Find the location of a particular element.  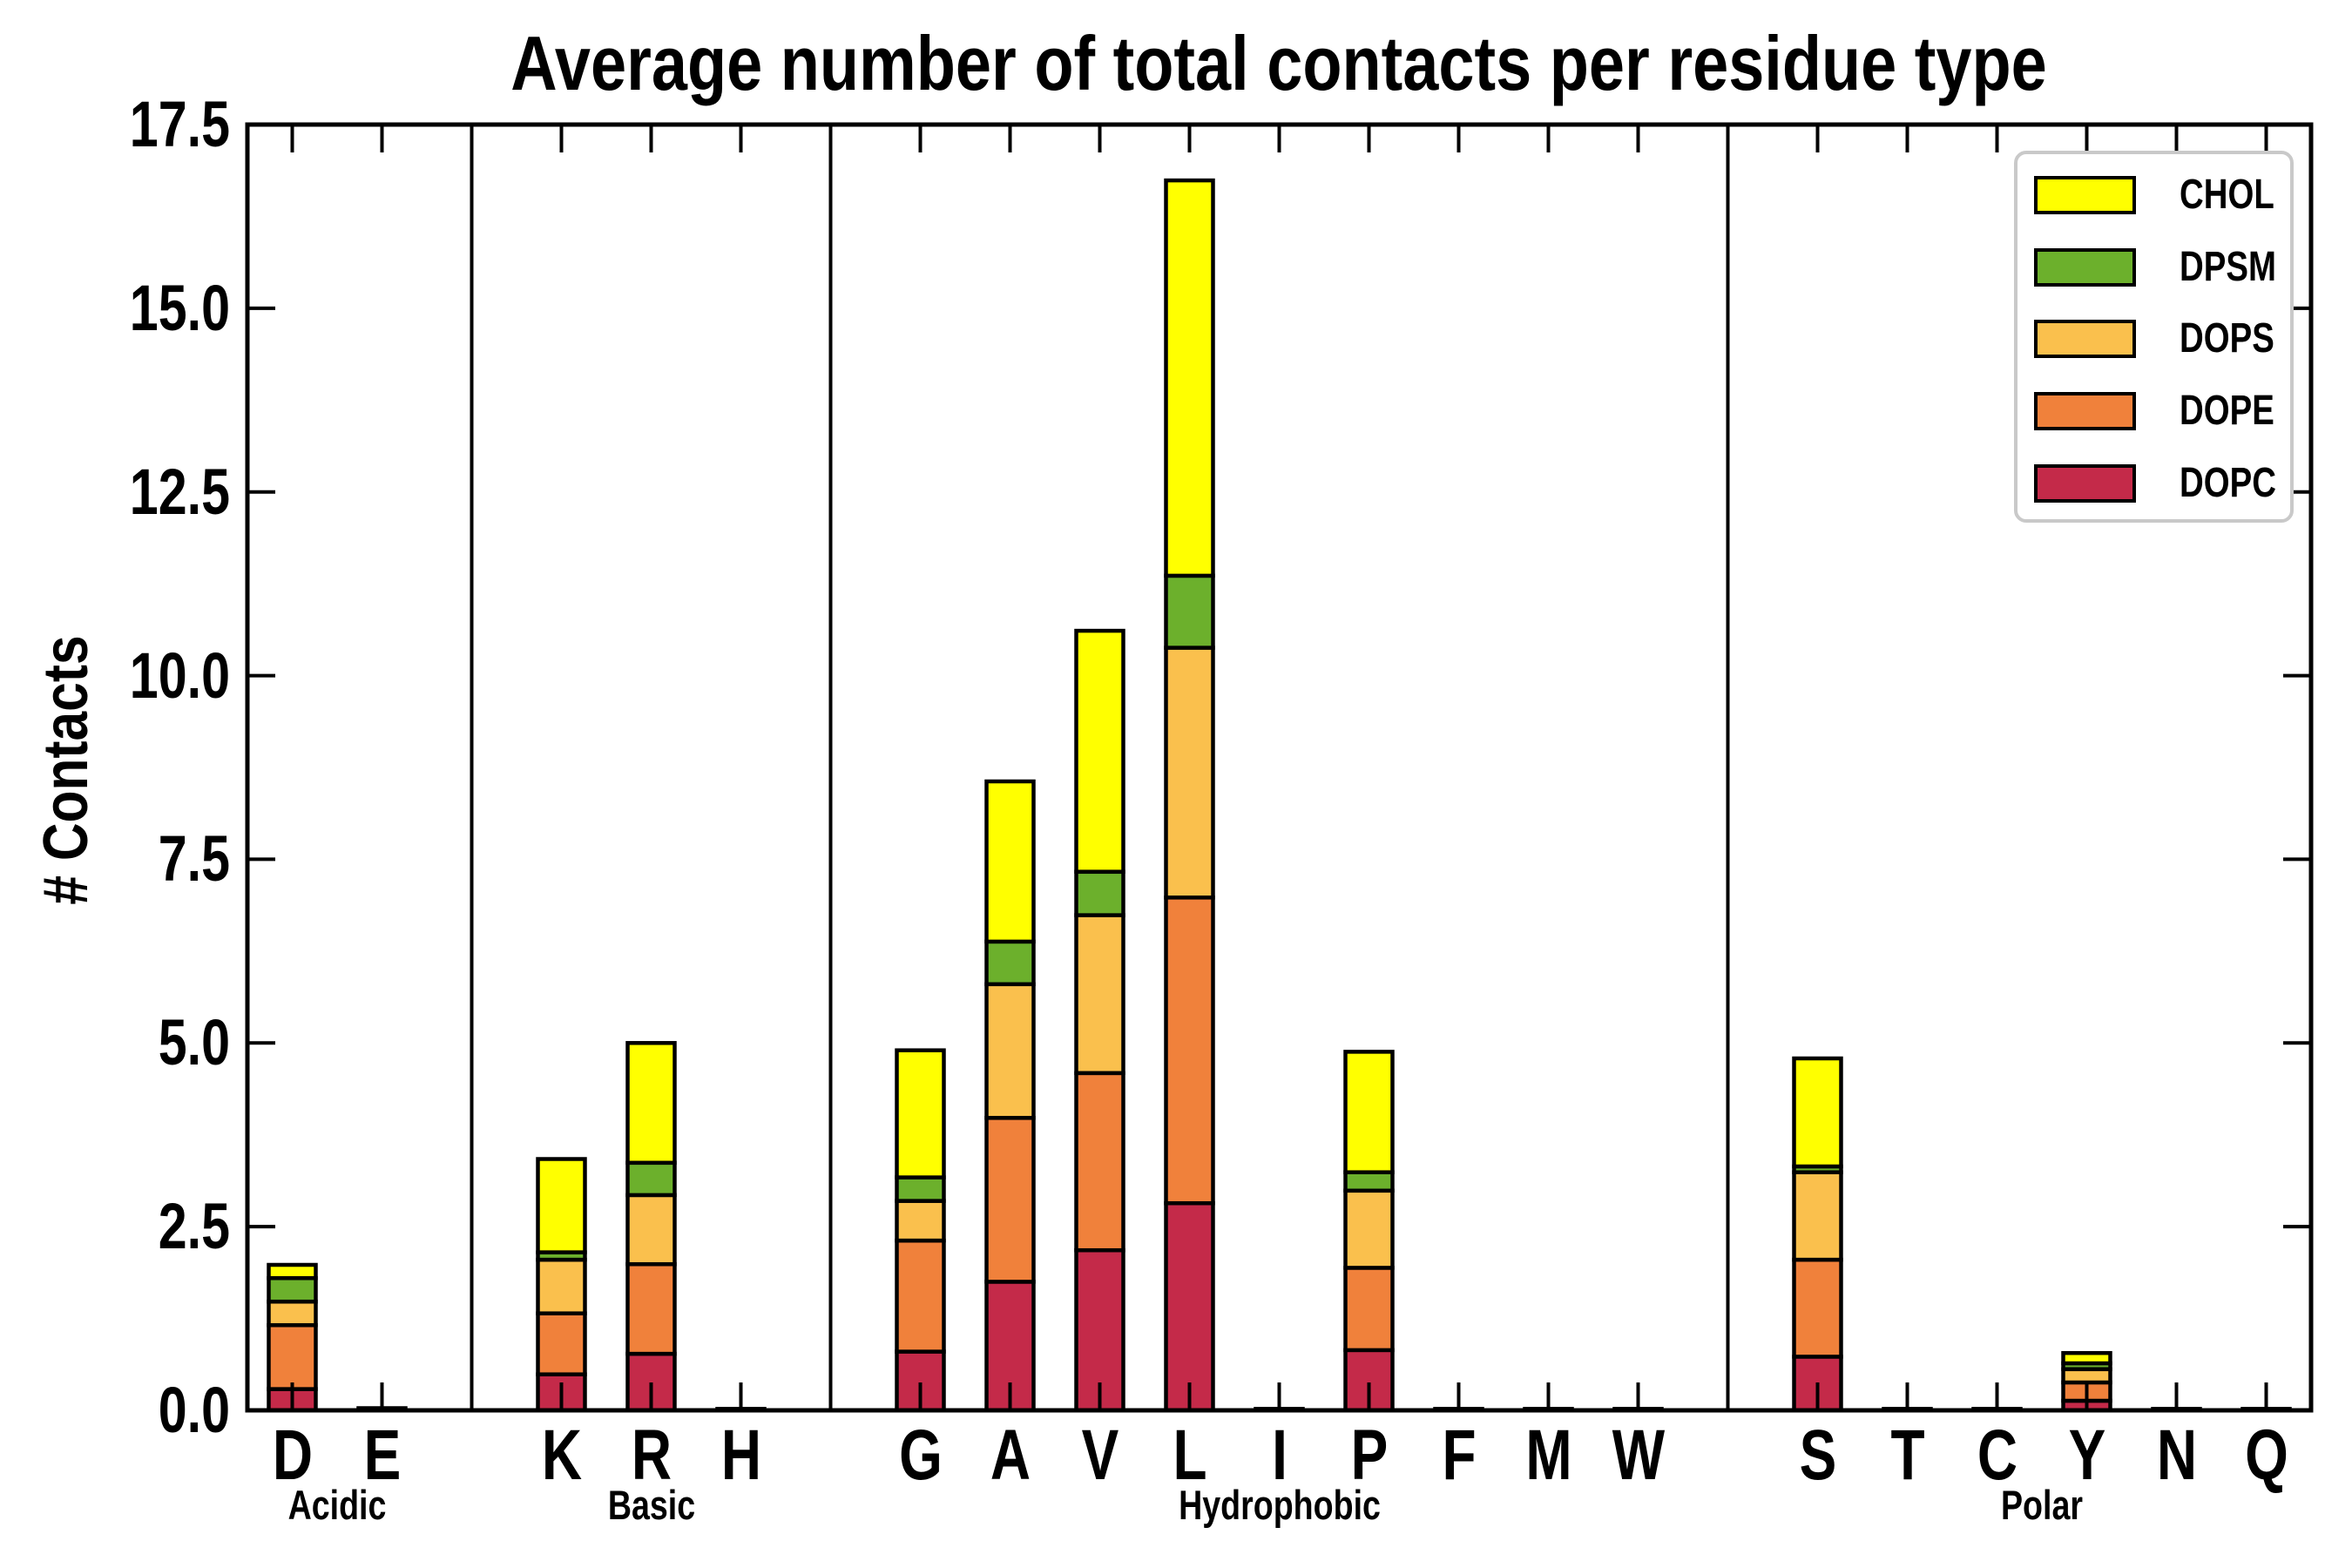

x-tick-label-G: G is located at coordinates (920, 1456).